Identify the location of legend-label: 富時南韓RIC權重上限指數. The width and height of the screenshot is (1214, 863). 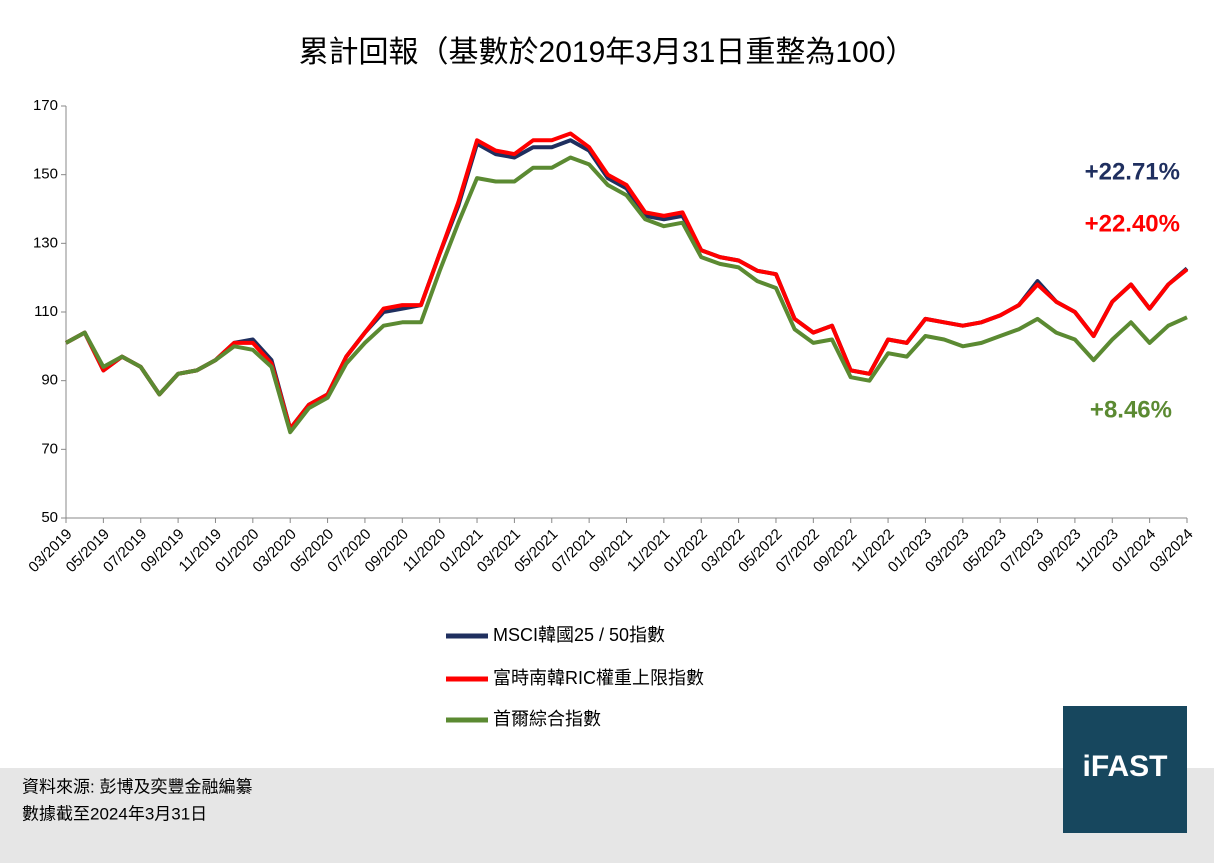
(598, 678).